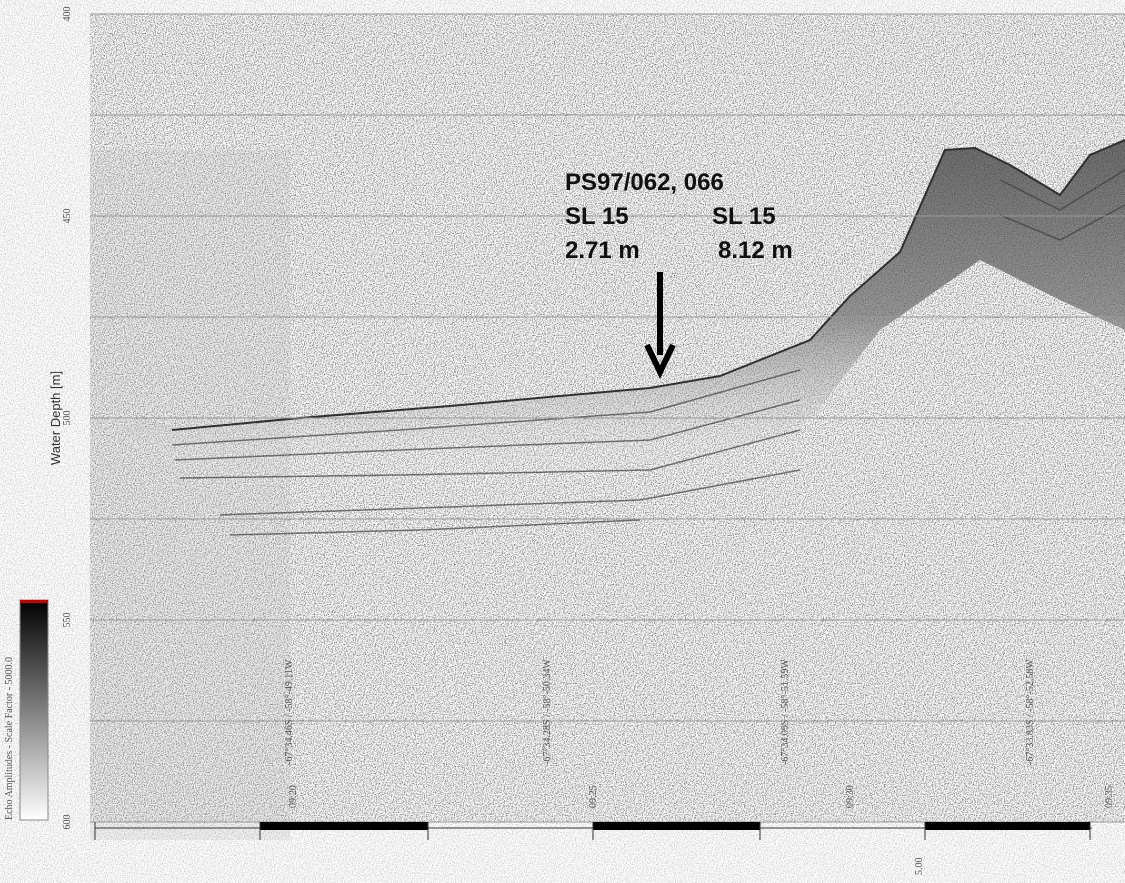 The width and height of the screenshot is (1125, 883). Describe the element at coordinates (67, 216) in the screenshot. I see `y-tick-label: 450` at that location.